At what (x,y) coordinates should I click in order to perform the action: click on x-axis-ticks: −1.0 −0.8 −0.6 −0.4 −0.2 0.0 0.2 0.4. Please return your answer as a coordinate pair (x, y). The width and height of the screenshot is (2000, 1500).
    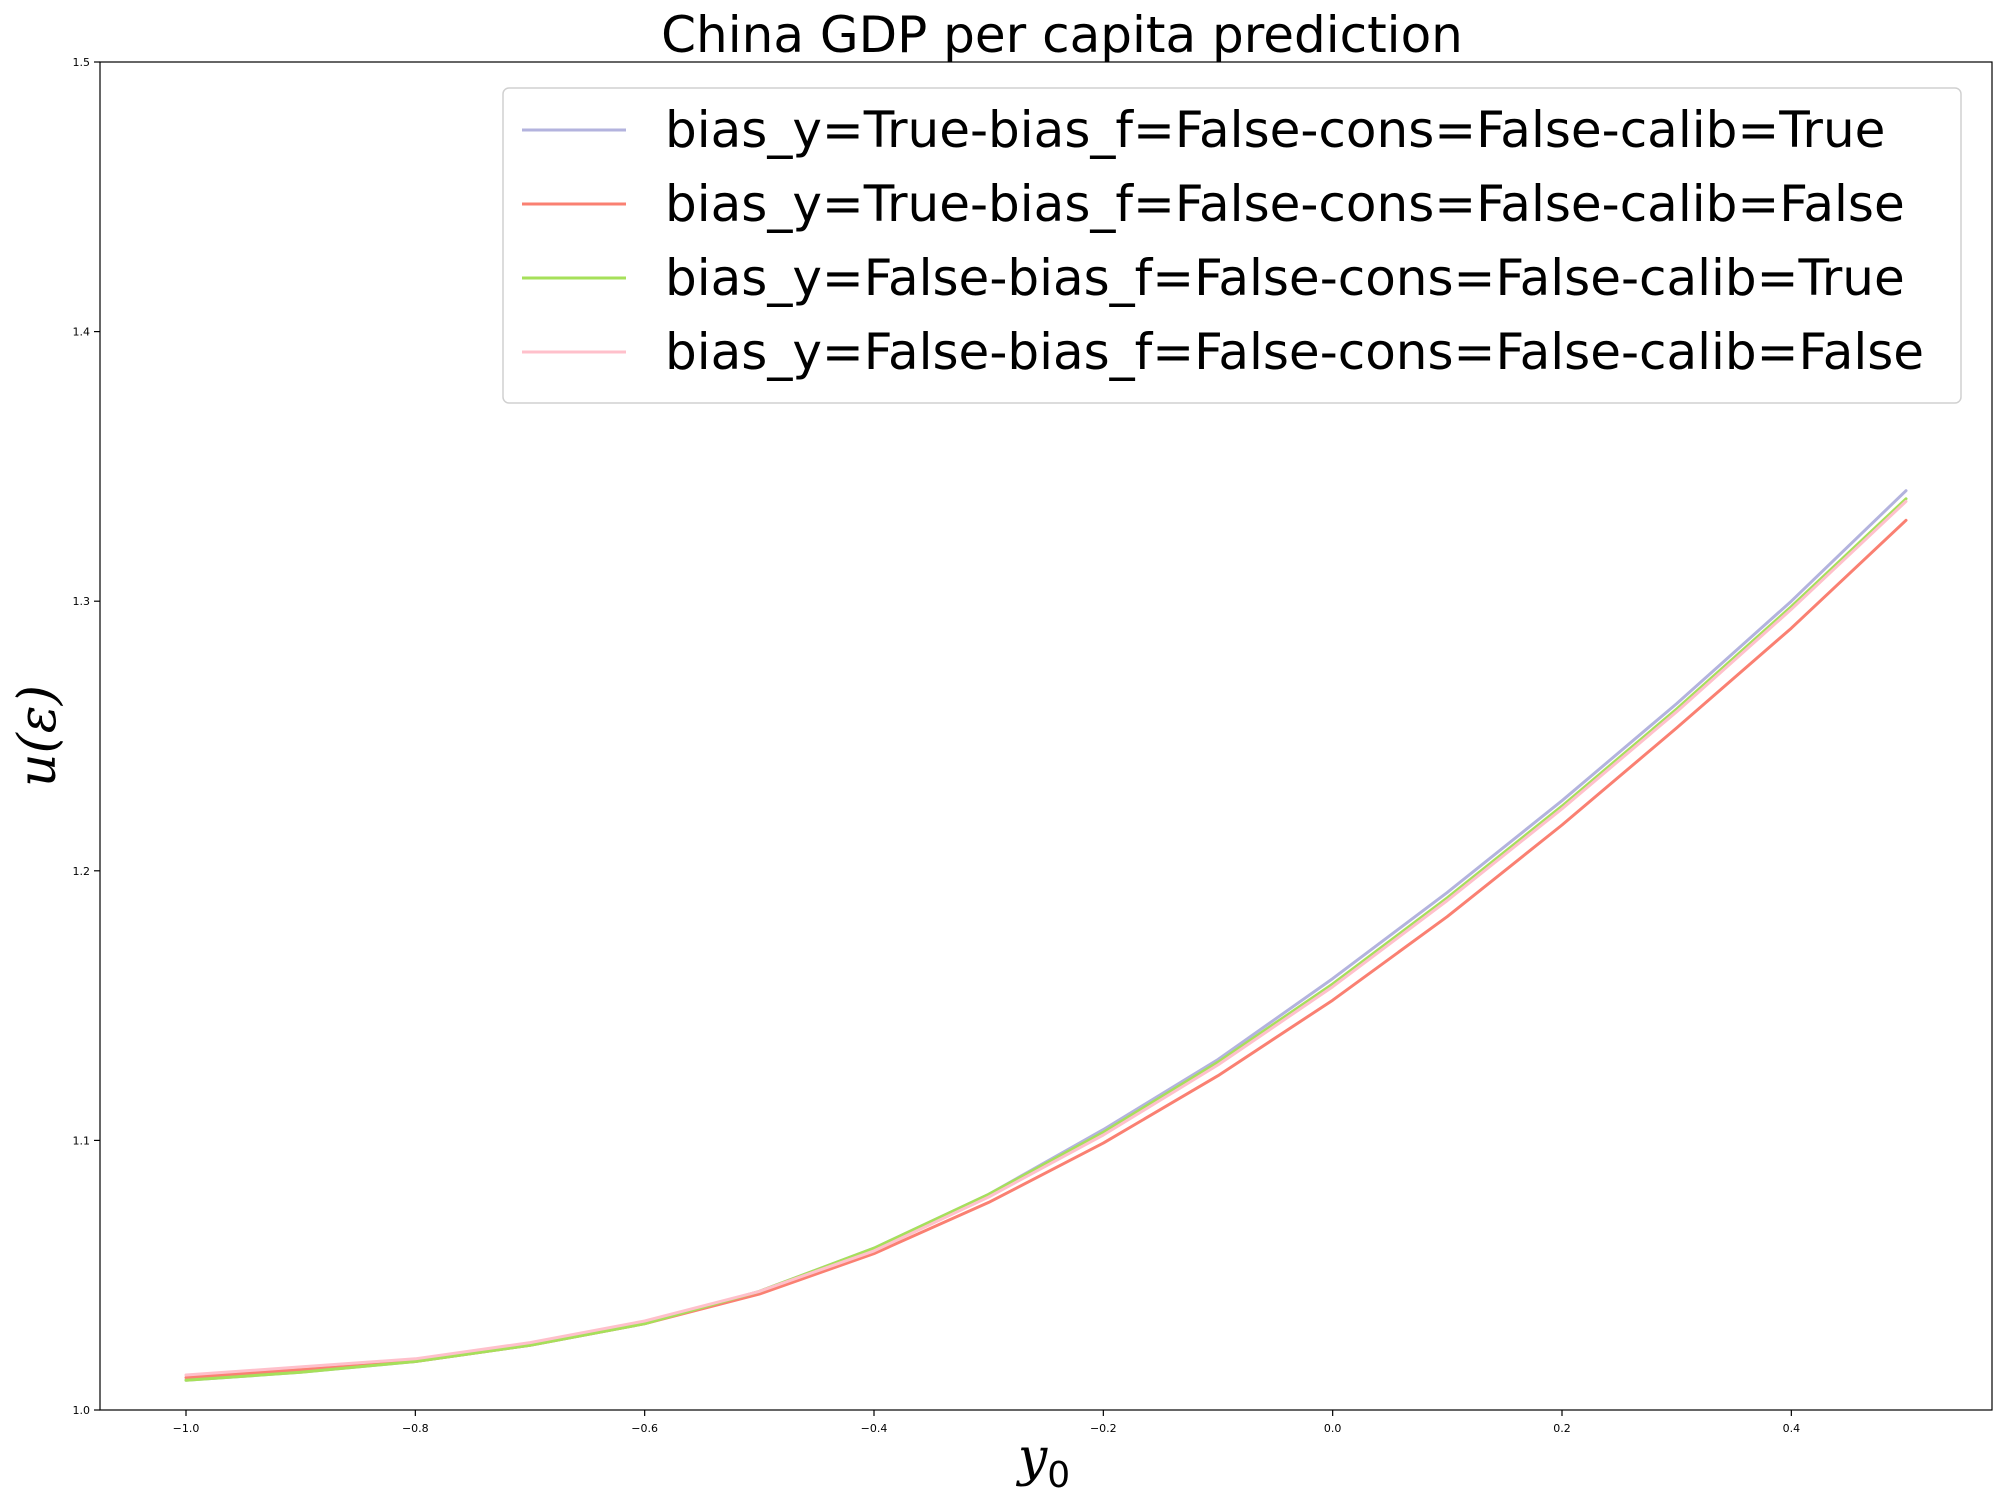
    Looking at the image, I should click on (986, 1422).